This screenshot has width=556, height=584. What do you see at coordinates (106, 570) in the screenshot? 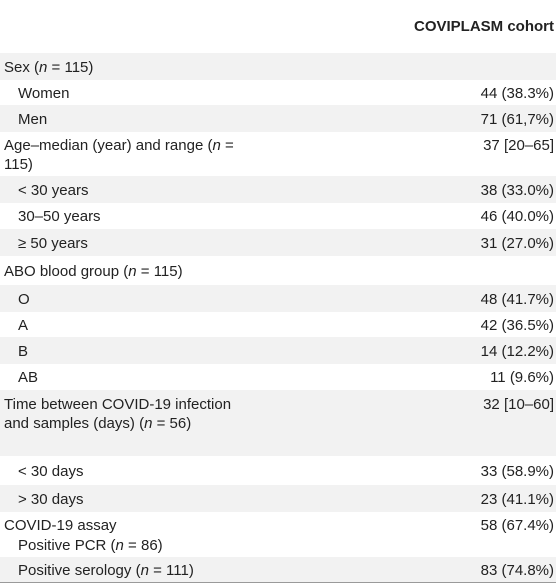
I see `row-label: Positive serology (n = 111)` at bounding box center [106, 570].